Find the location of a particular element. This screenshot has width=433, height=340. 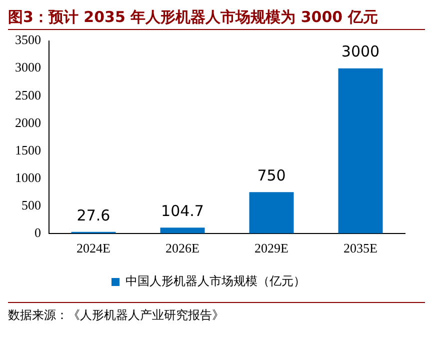

x-tick-label: 2026E is located at coordinates (183, 248).